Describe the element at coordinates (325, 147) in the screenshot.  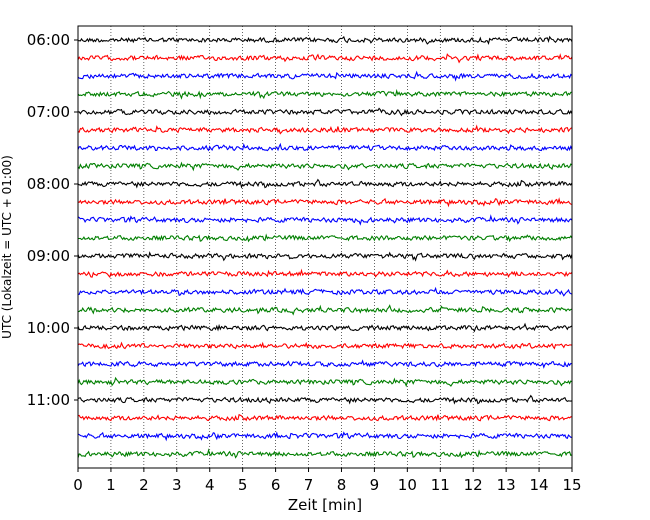
I see `trace-07:30` at that location.